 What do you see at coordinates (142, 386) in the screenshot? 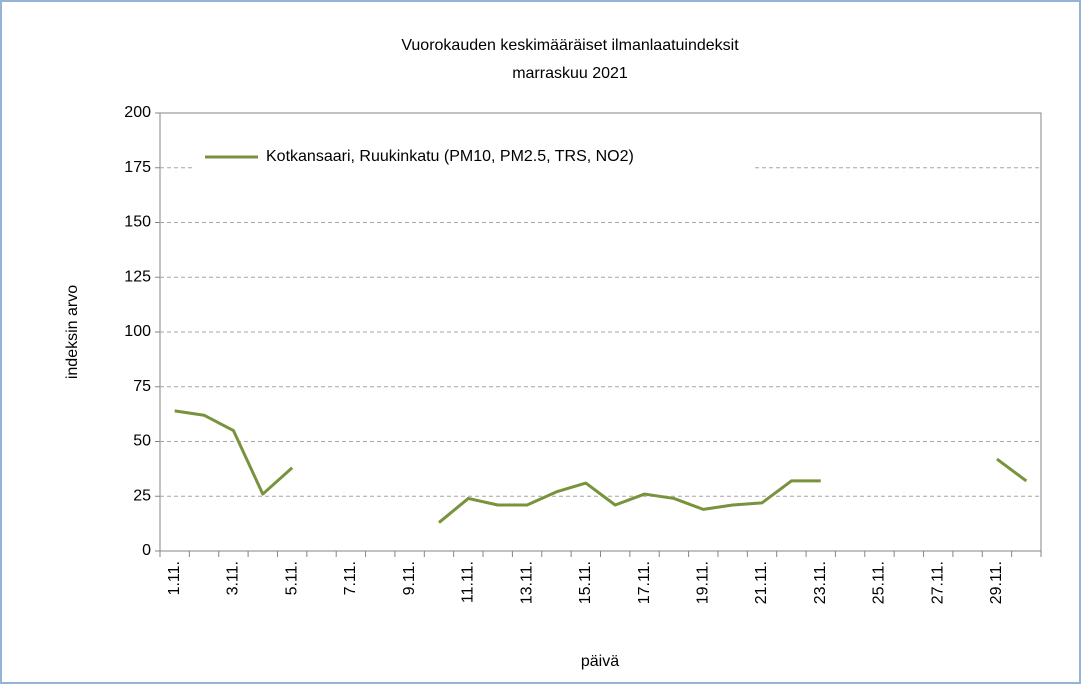
I see `y-tick-label: 75` at bounding box center [142, 386].